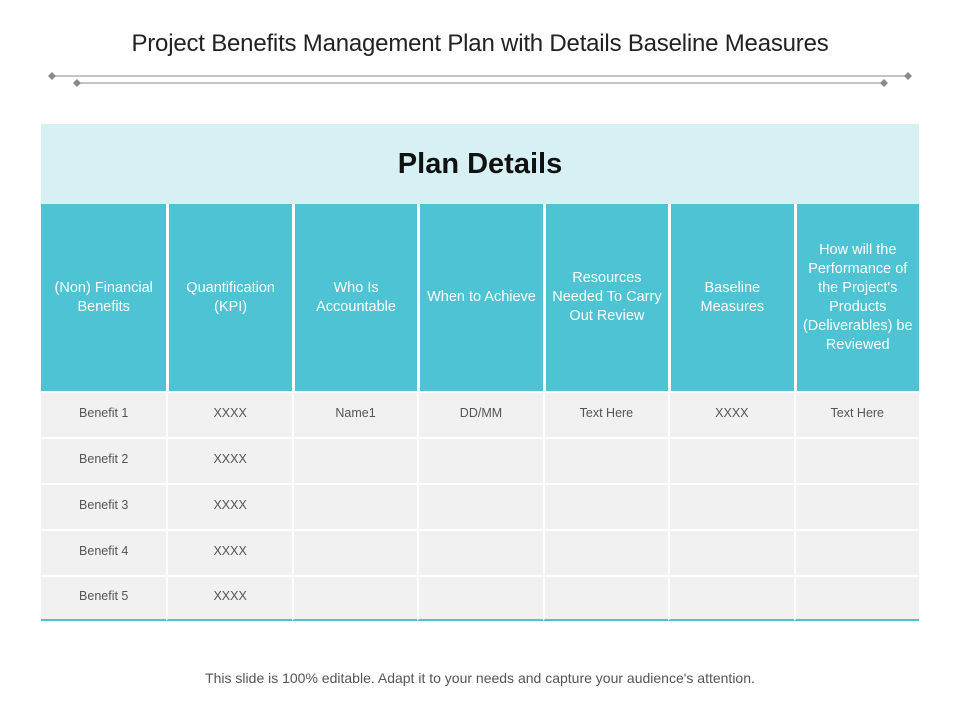  Describe the element at coordinates (104, 460) in the screenshot. I see `table-cell: Benefit 2` at that location.